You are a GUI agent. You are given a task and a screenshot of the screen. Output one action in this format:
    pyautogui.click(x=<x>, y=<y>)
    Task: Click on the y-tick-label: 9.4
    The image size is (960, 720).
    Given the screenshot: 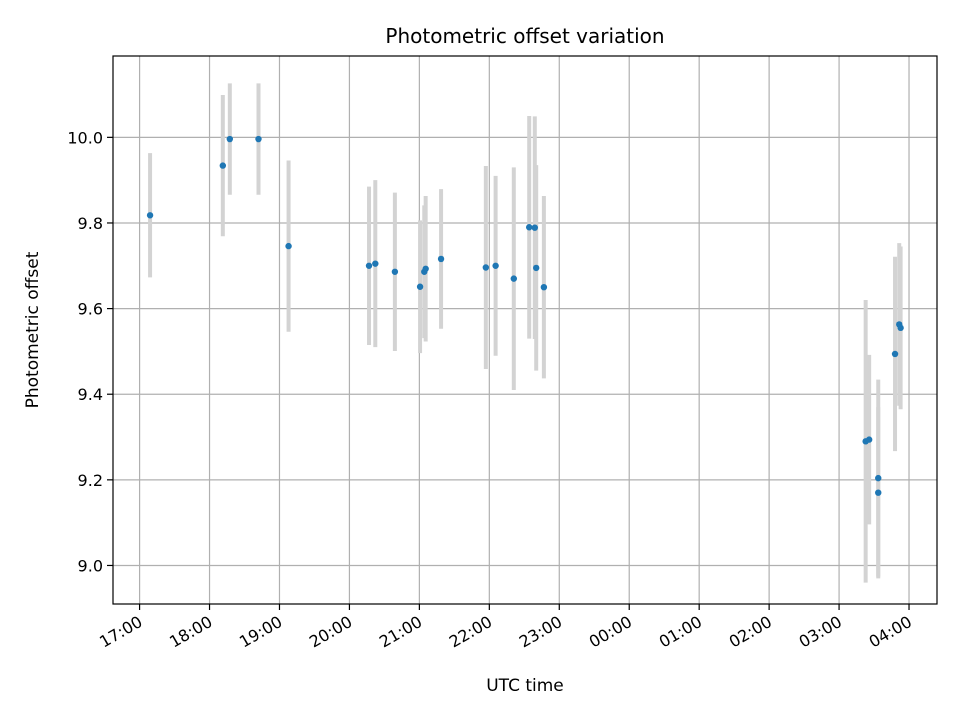 What is the action you would take?
    pyautogui.click(x=90, y=394)
    